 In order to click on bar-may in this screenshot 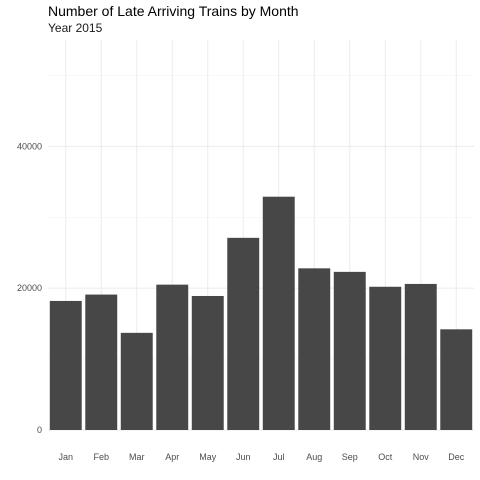, I will do `click(207, 362)`.